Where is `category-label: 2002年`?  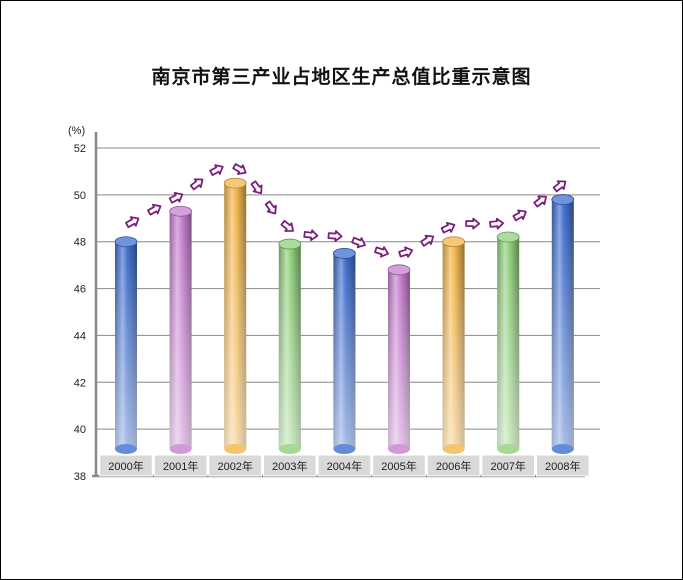 category-label: 2002年 is located at coordinates (234, 466).